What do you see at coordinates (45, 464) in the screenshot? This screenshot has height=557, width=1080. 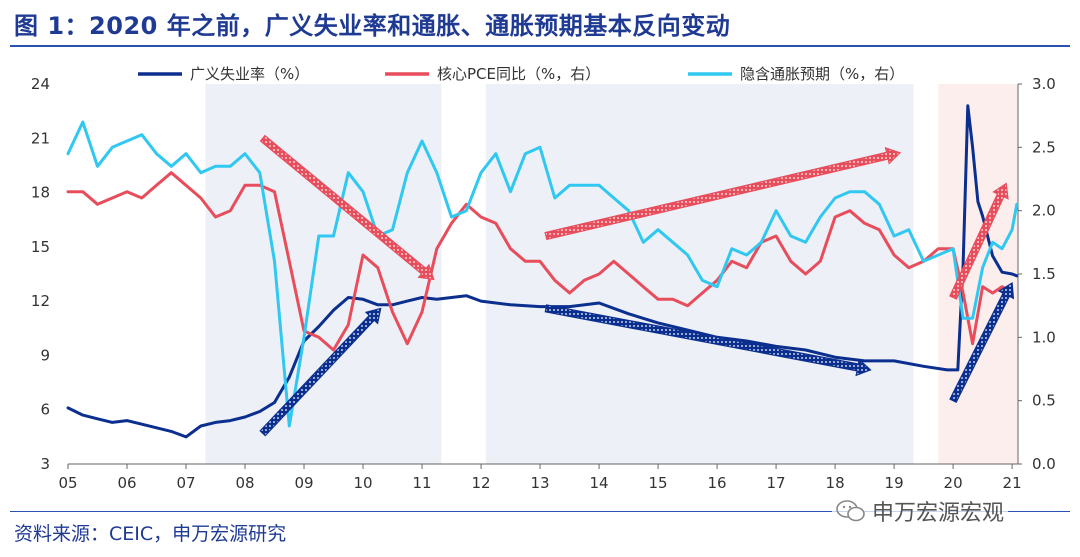 I see `left-tick-label: 3` at bounding box center [45, 464].